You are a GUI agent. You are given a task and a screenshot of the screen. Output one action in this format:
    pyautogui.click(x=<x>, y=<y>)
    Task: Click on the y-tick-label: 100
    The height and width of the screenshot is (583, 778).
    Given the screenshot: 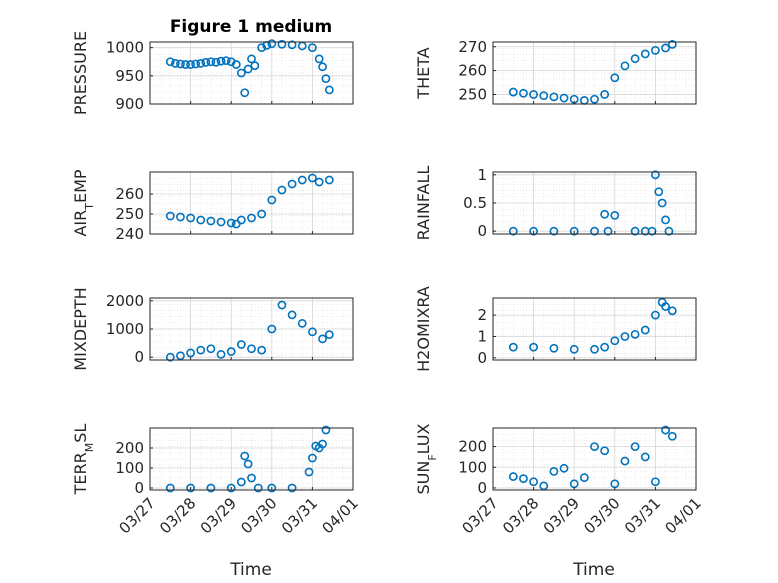 What is the action you would take?
    pyautogui.click(x=129, y=468)
    